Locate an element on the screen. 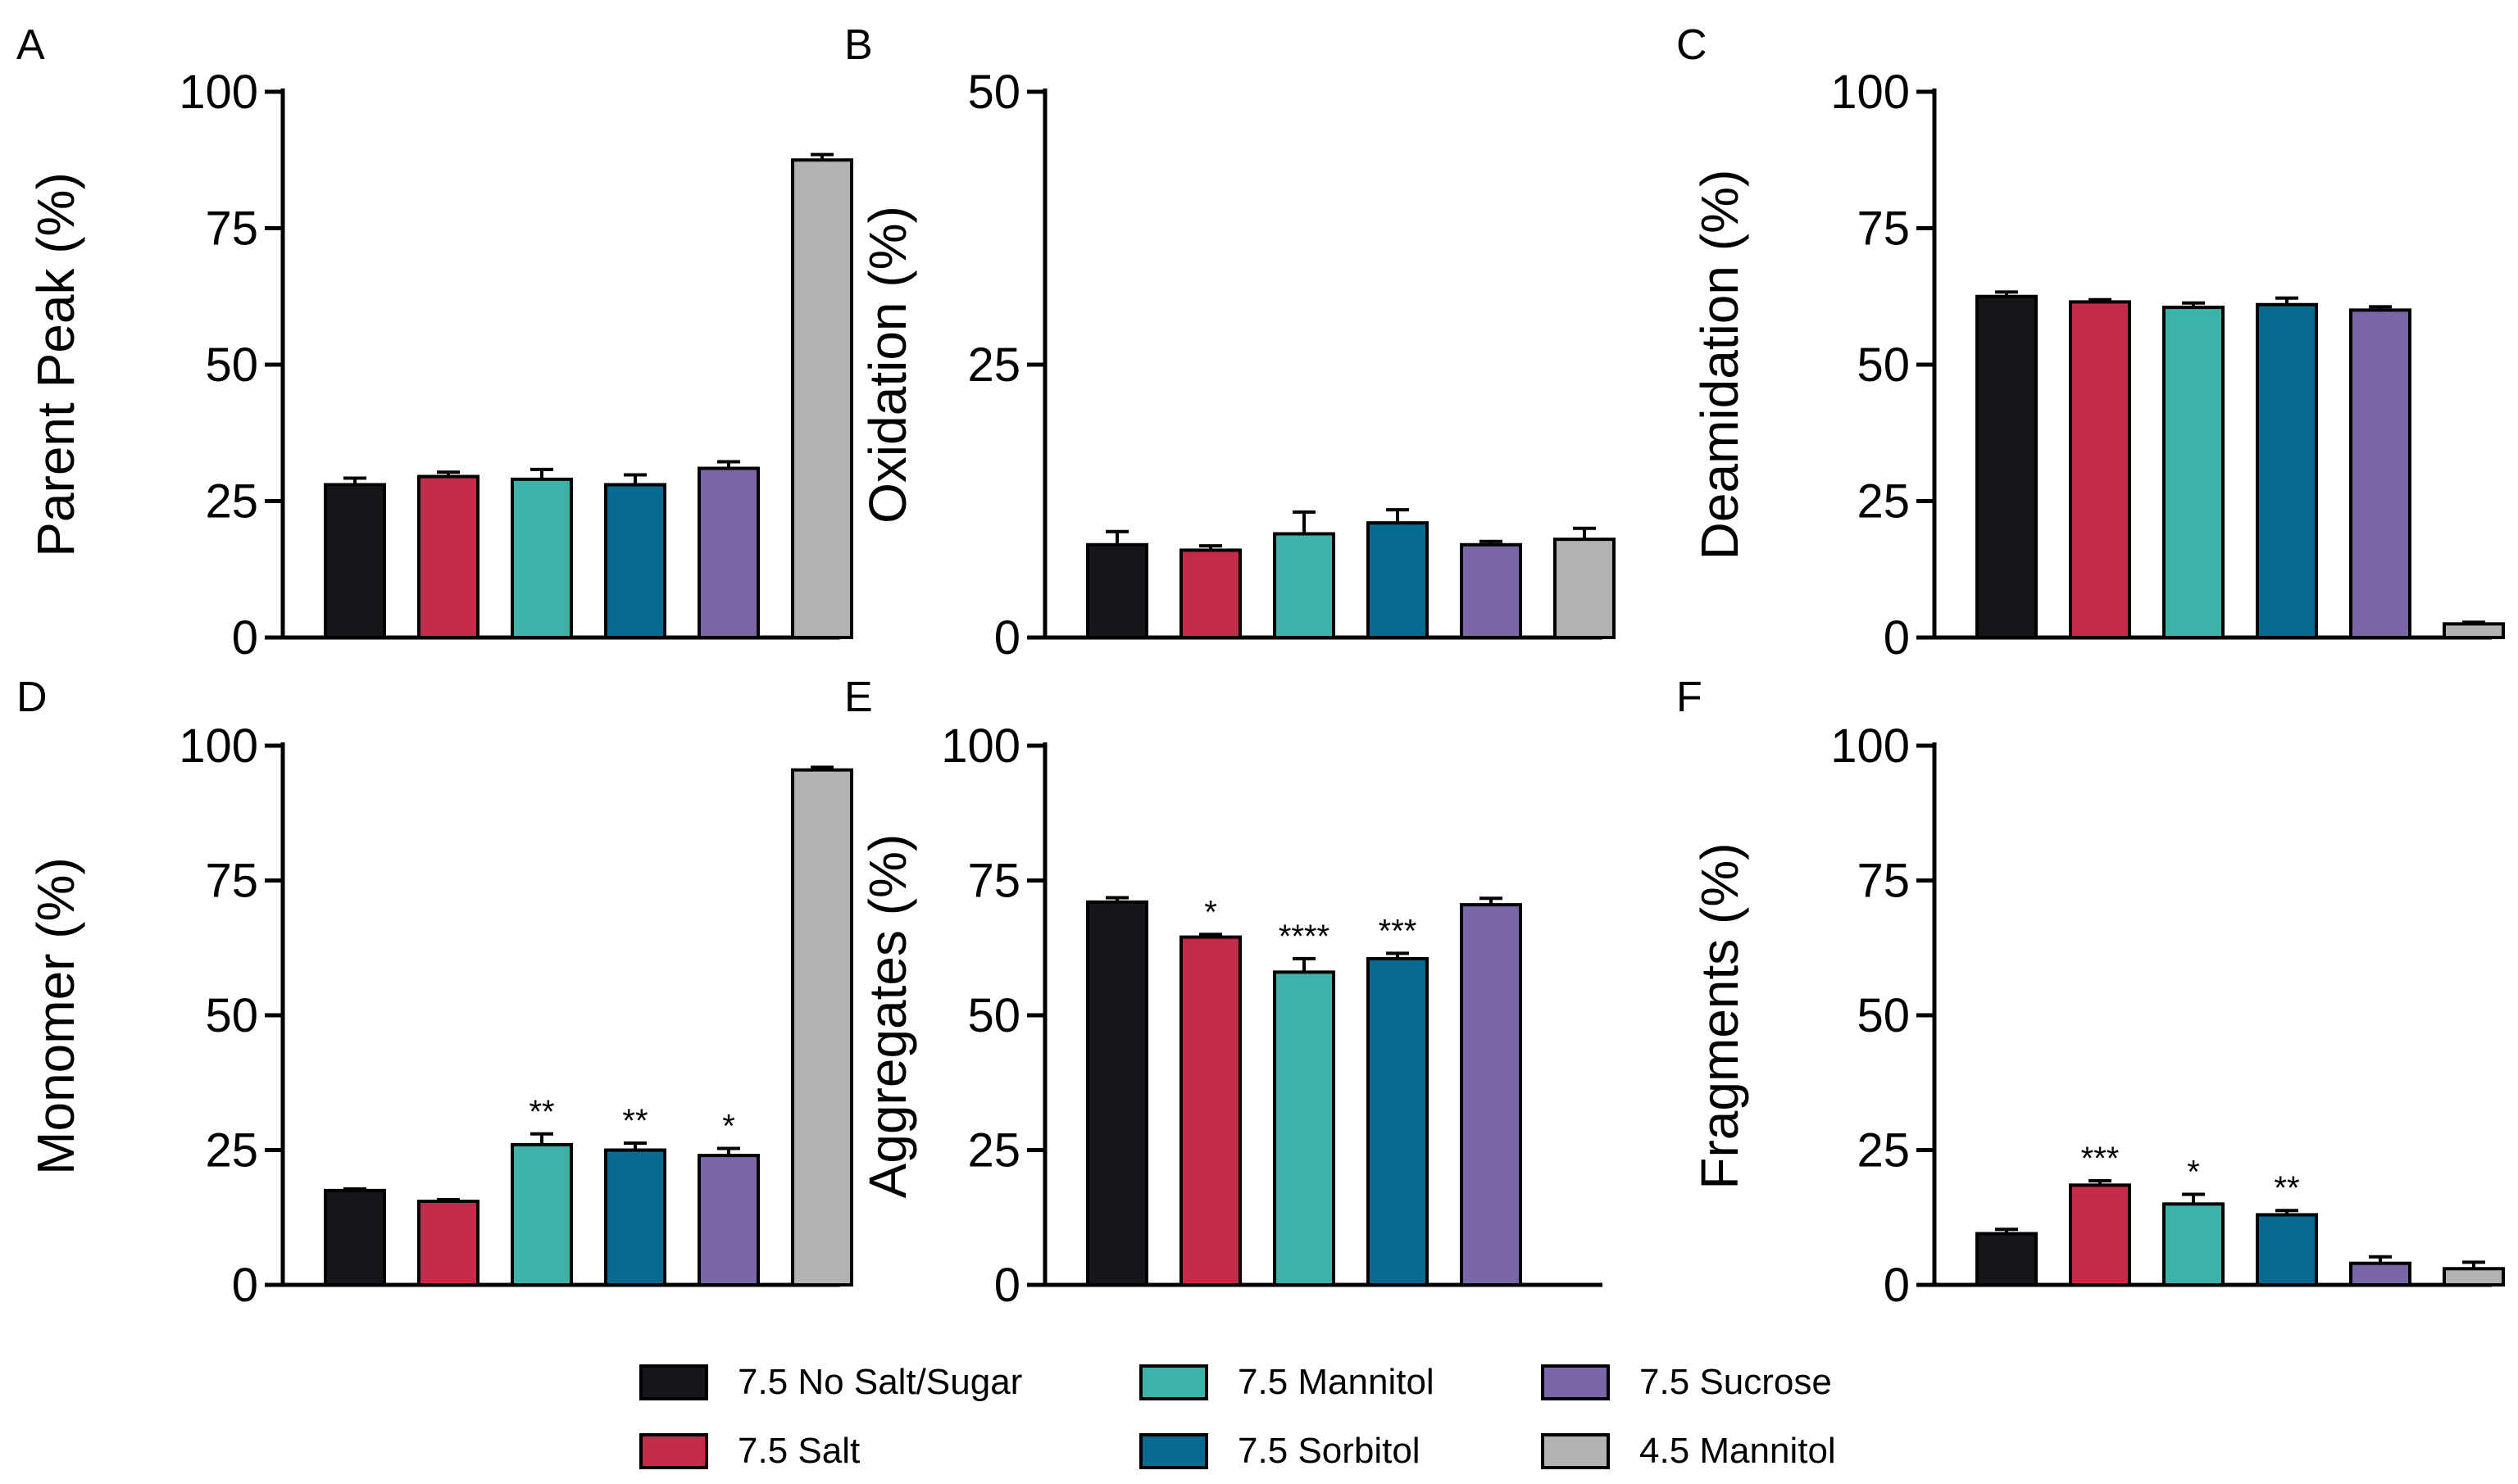 The image size is (2518, 1484). significance-label: *** is located at coordinates (2101, 1159).